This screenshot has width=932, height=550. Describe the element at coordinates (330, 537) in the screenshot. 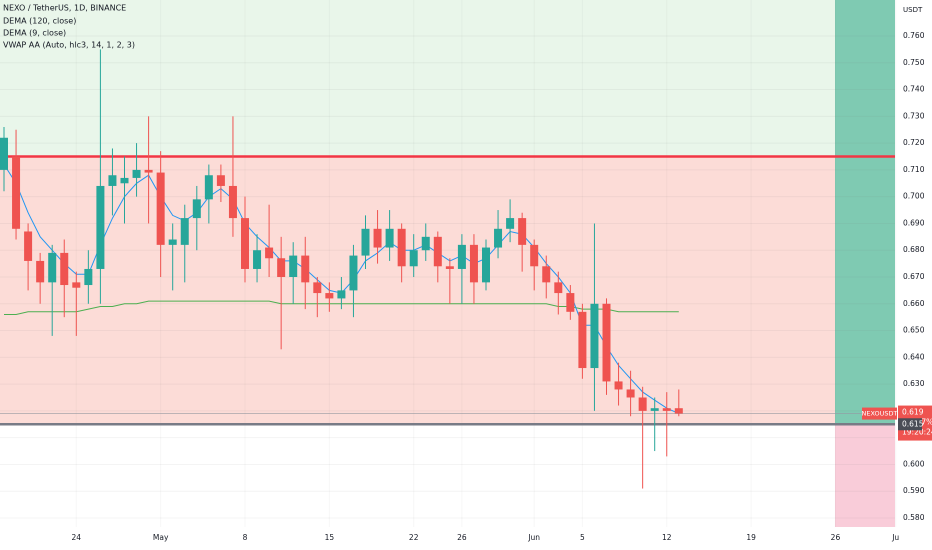

I see `x-tick-label: 15` at that location.